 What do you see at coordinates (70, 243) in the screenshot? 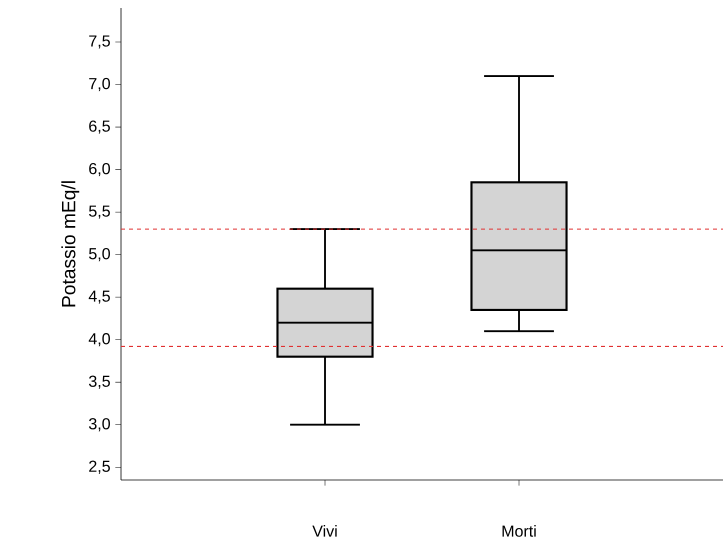
I see `y-axis-title: Potassio mEq/l` at bounding box center [70, 243].